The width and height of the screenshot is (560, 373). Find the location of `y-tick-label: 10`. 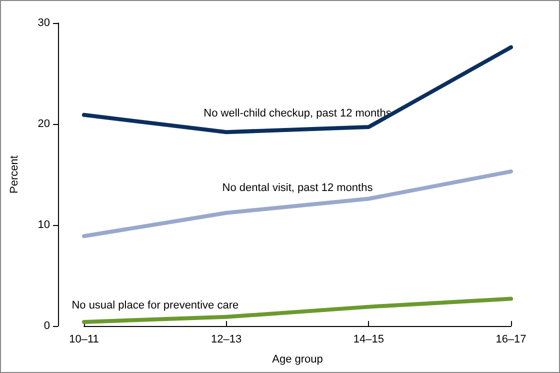

y-tick-label: 10 is located at coordinates (44, 225).